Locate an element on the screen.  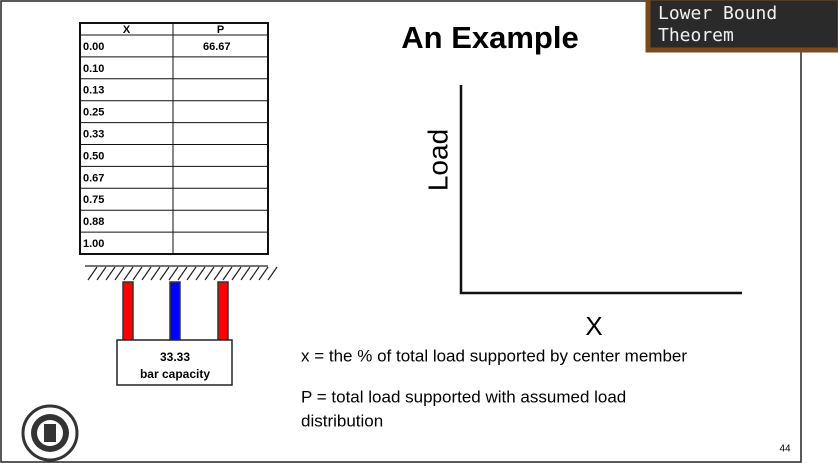
table-cell: 0.25 is located at coordinates (93, 113).